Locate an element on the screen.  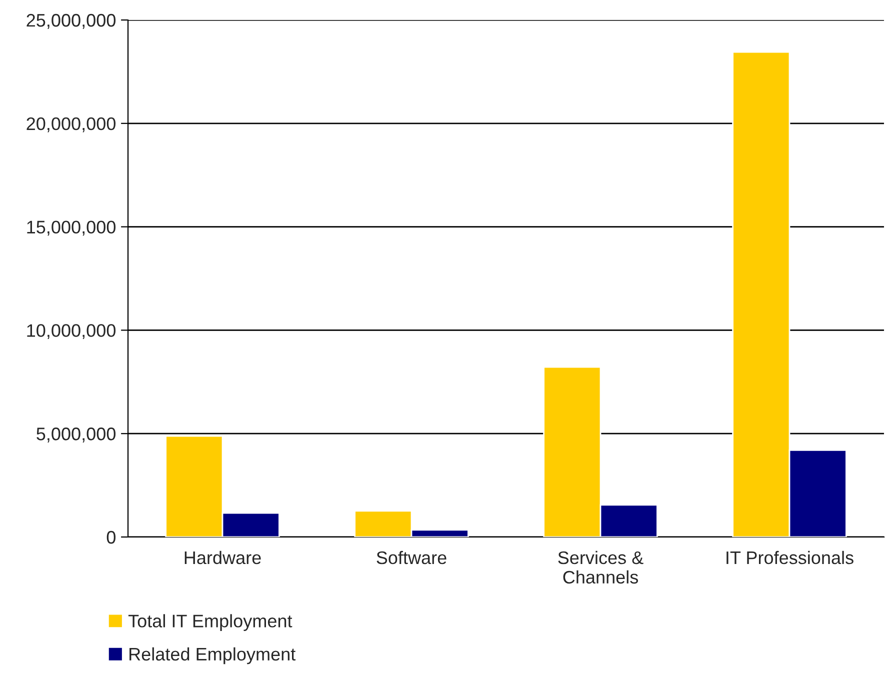
y-tick-label: 5,000,000 is located at coordinates (76, 435).